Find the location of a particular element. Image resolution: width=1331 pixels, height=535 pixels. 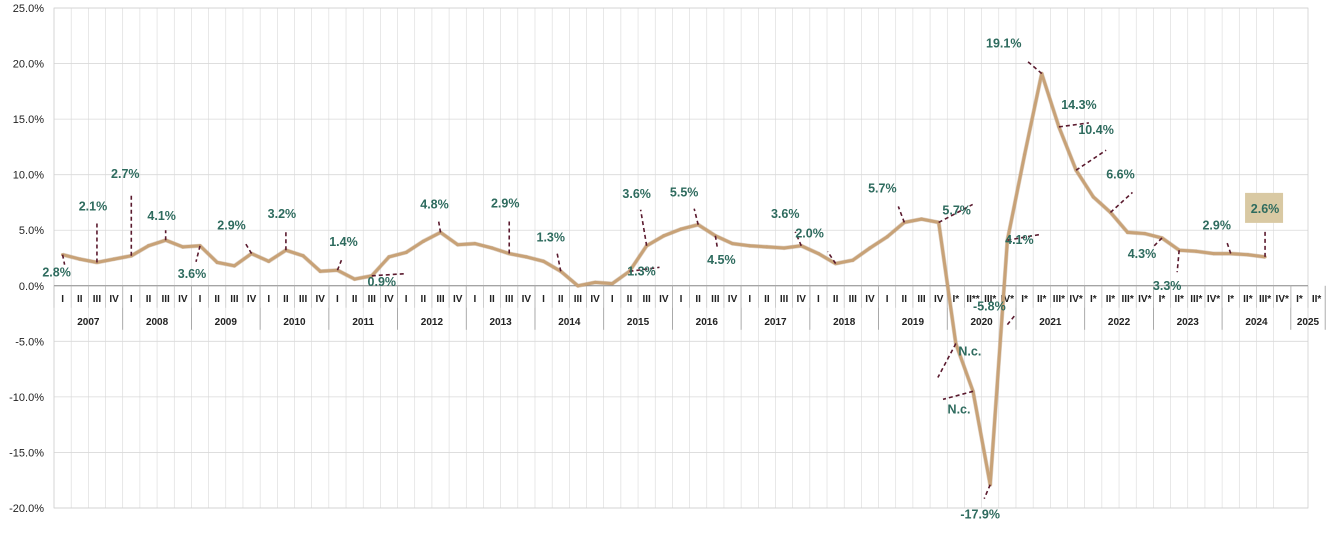

year-label: 2017 is located at coordinates (775, 322).